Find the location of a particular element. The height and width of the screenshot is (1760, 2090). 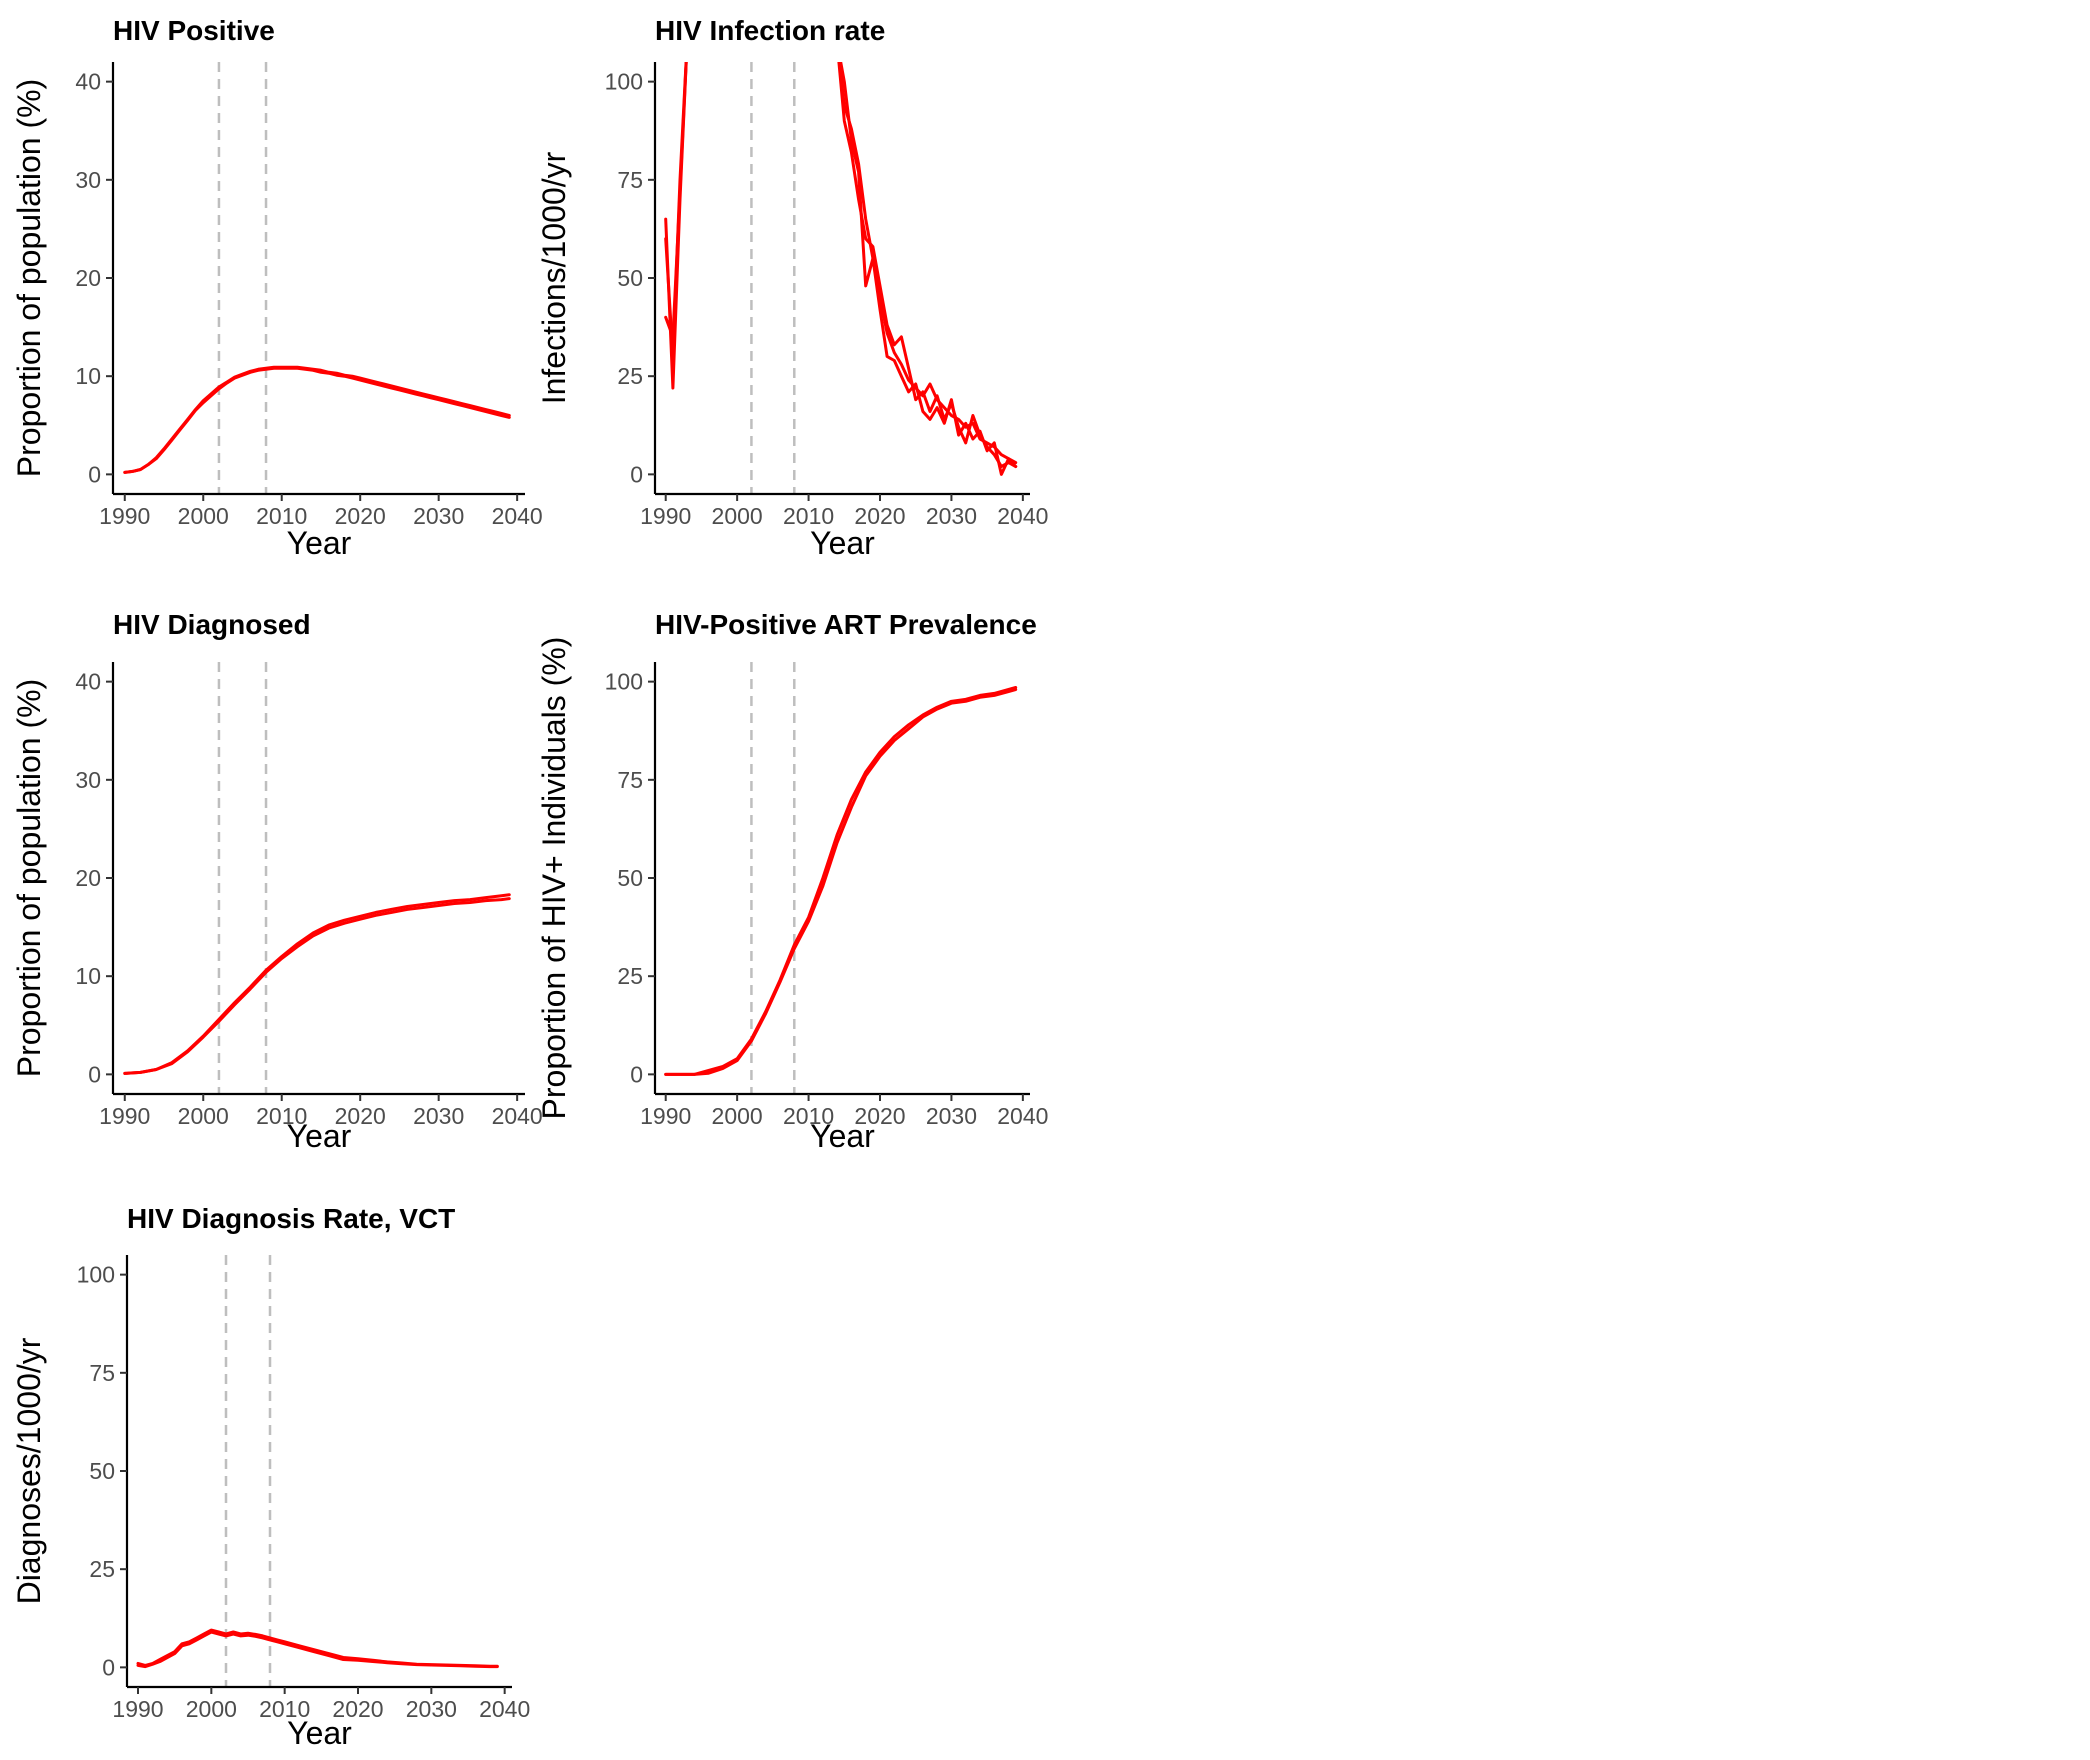

y-axis-title: Infections/1000/yr is located at coordinates (554, 277).